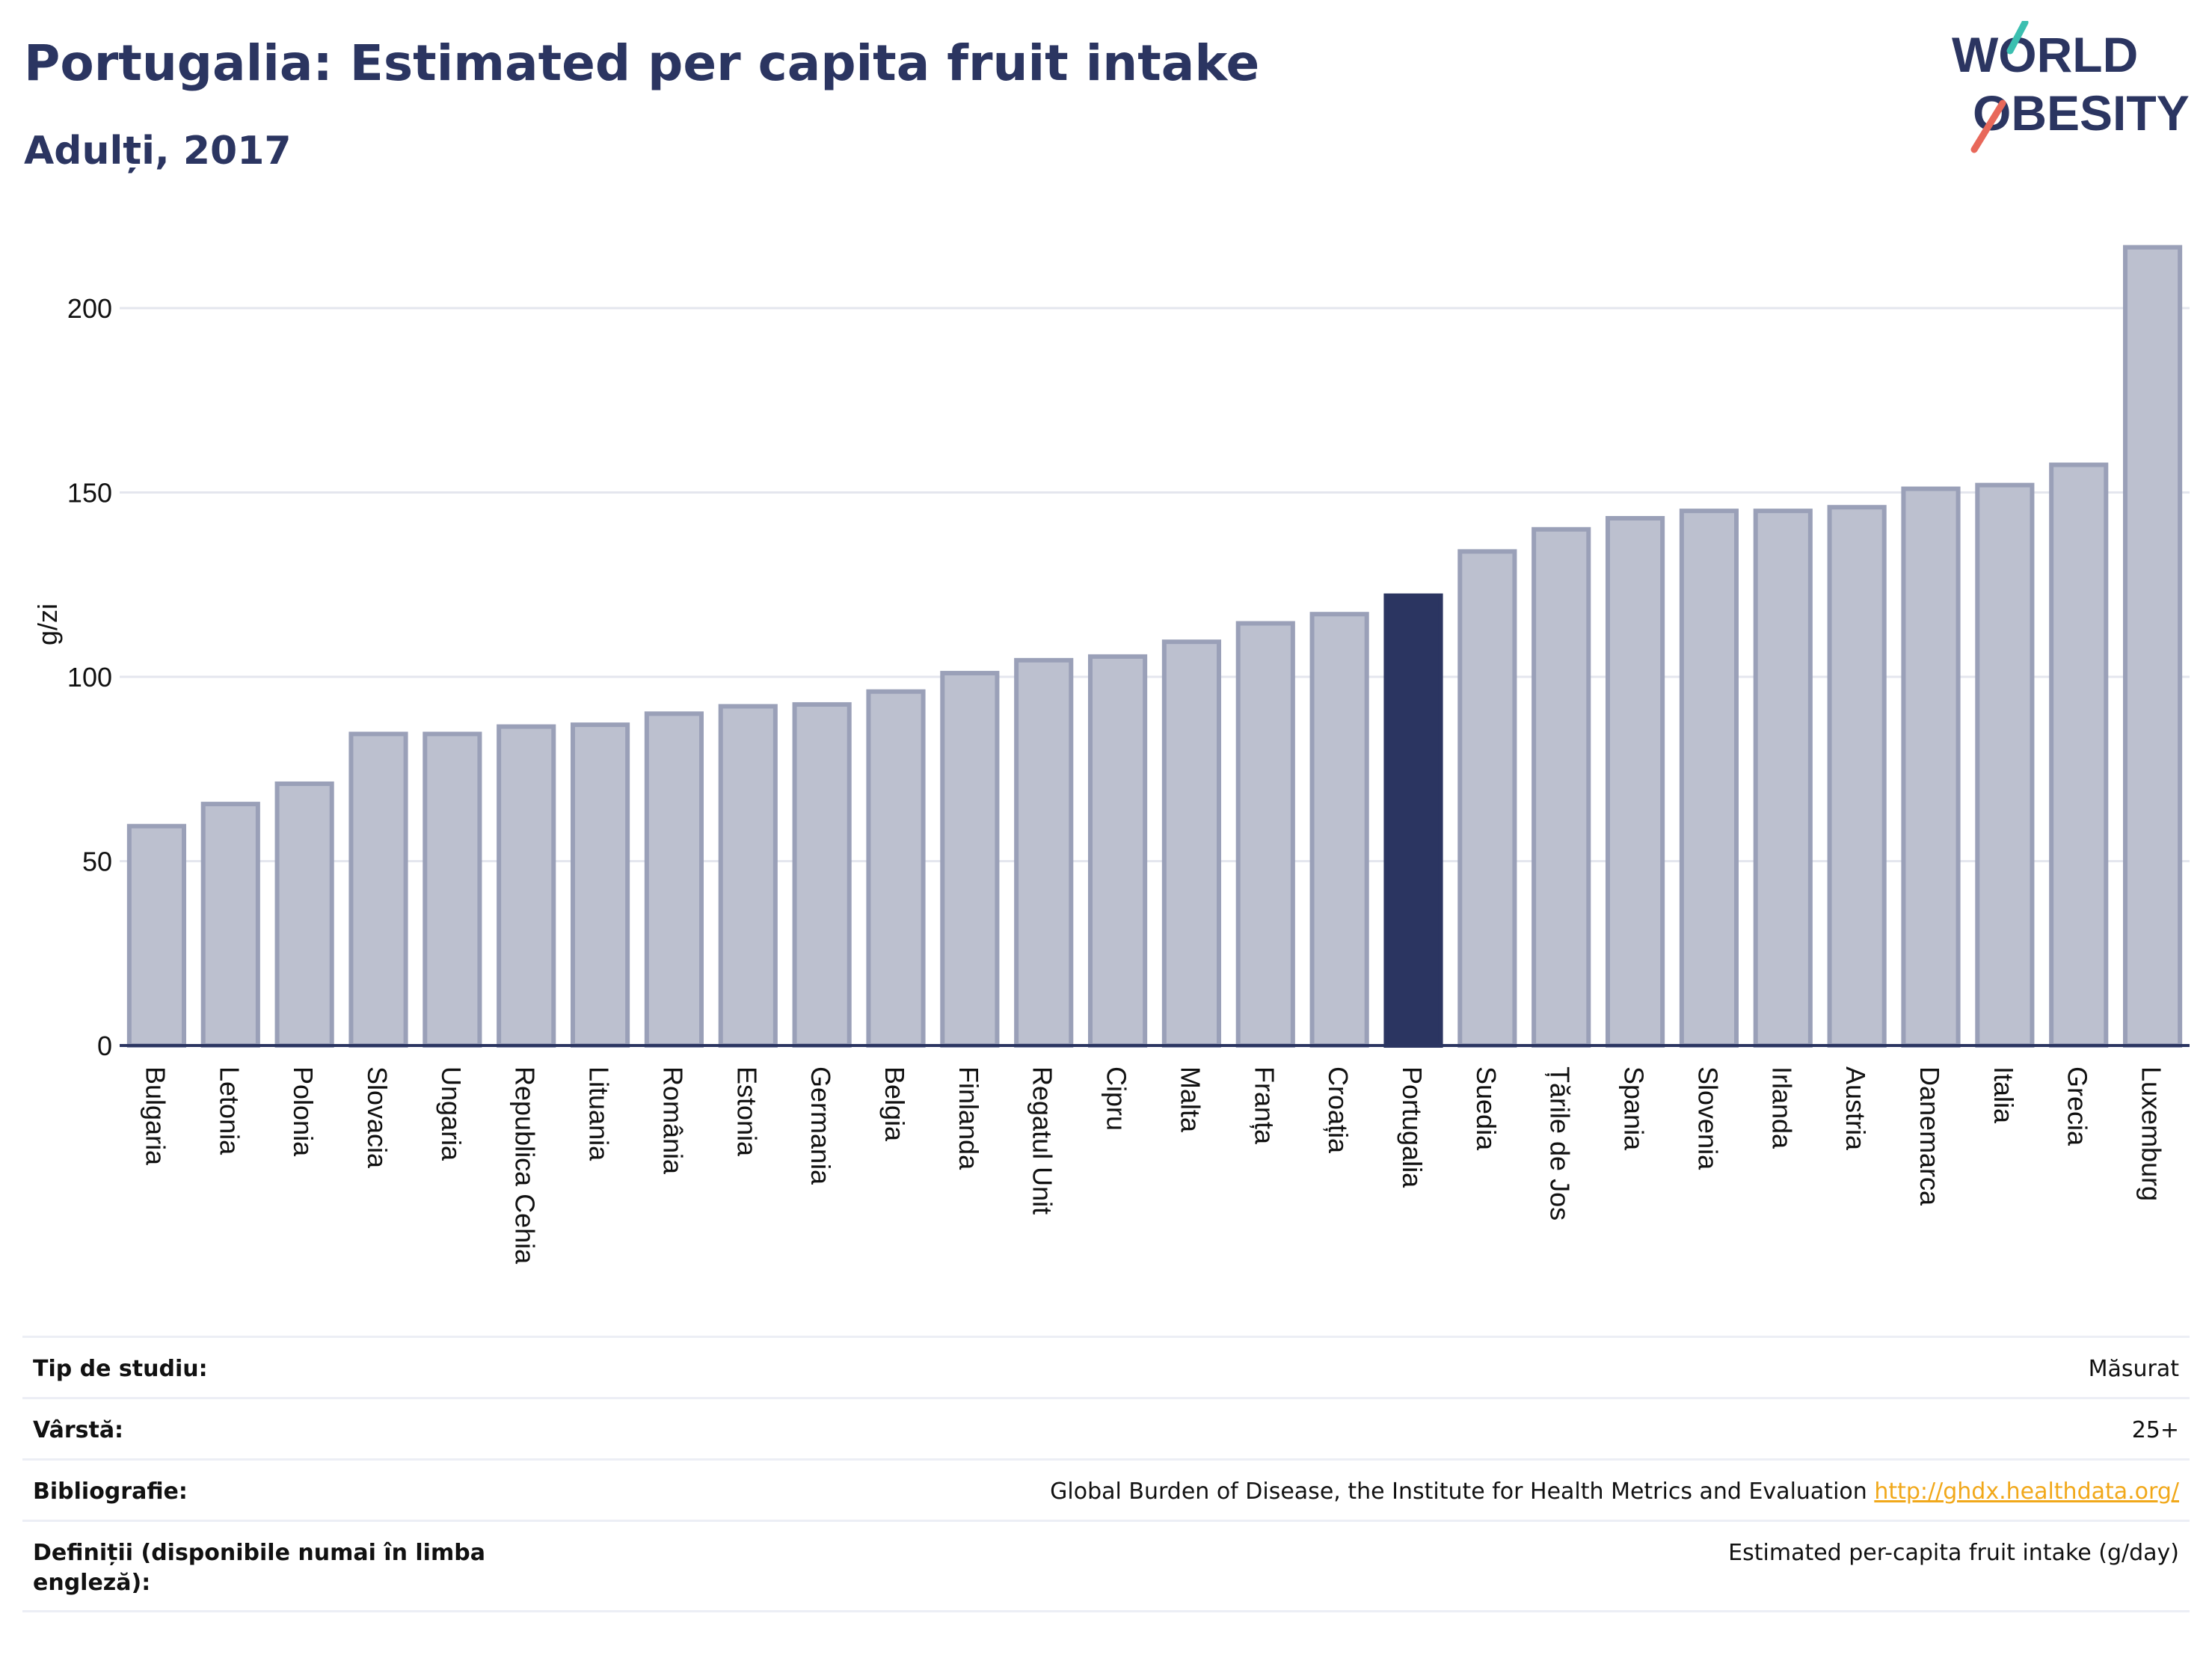  Describe the element at coordinates (1106, 1366) in the screenshot. I see `info-row: Tip de studiu: Măsurat` at that location.